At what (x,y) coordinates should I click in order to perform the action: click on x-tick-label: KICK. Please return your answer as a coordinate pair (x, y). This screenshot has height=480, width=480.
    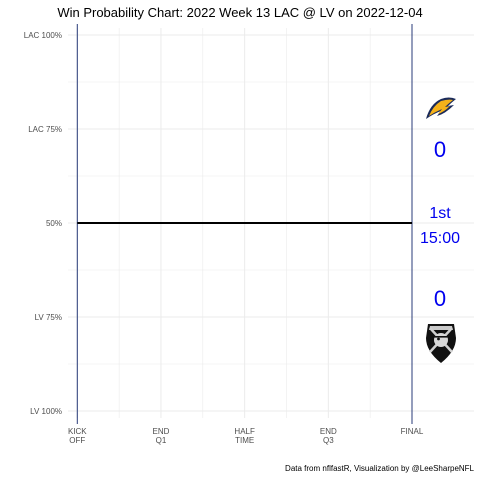
    Looking at the image, I should click on (77, 431).